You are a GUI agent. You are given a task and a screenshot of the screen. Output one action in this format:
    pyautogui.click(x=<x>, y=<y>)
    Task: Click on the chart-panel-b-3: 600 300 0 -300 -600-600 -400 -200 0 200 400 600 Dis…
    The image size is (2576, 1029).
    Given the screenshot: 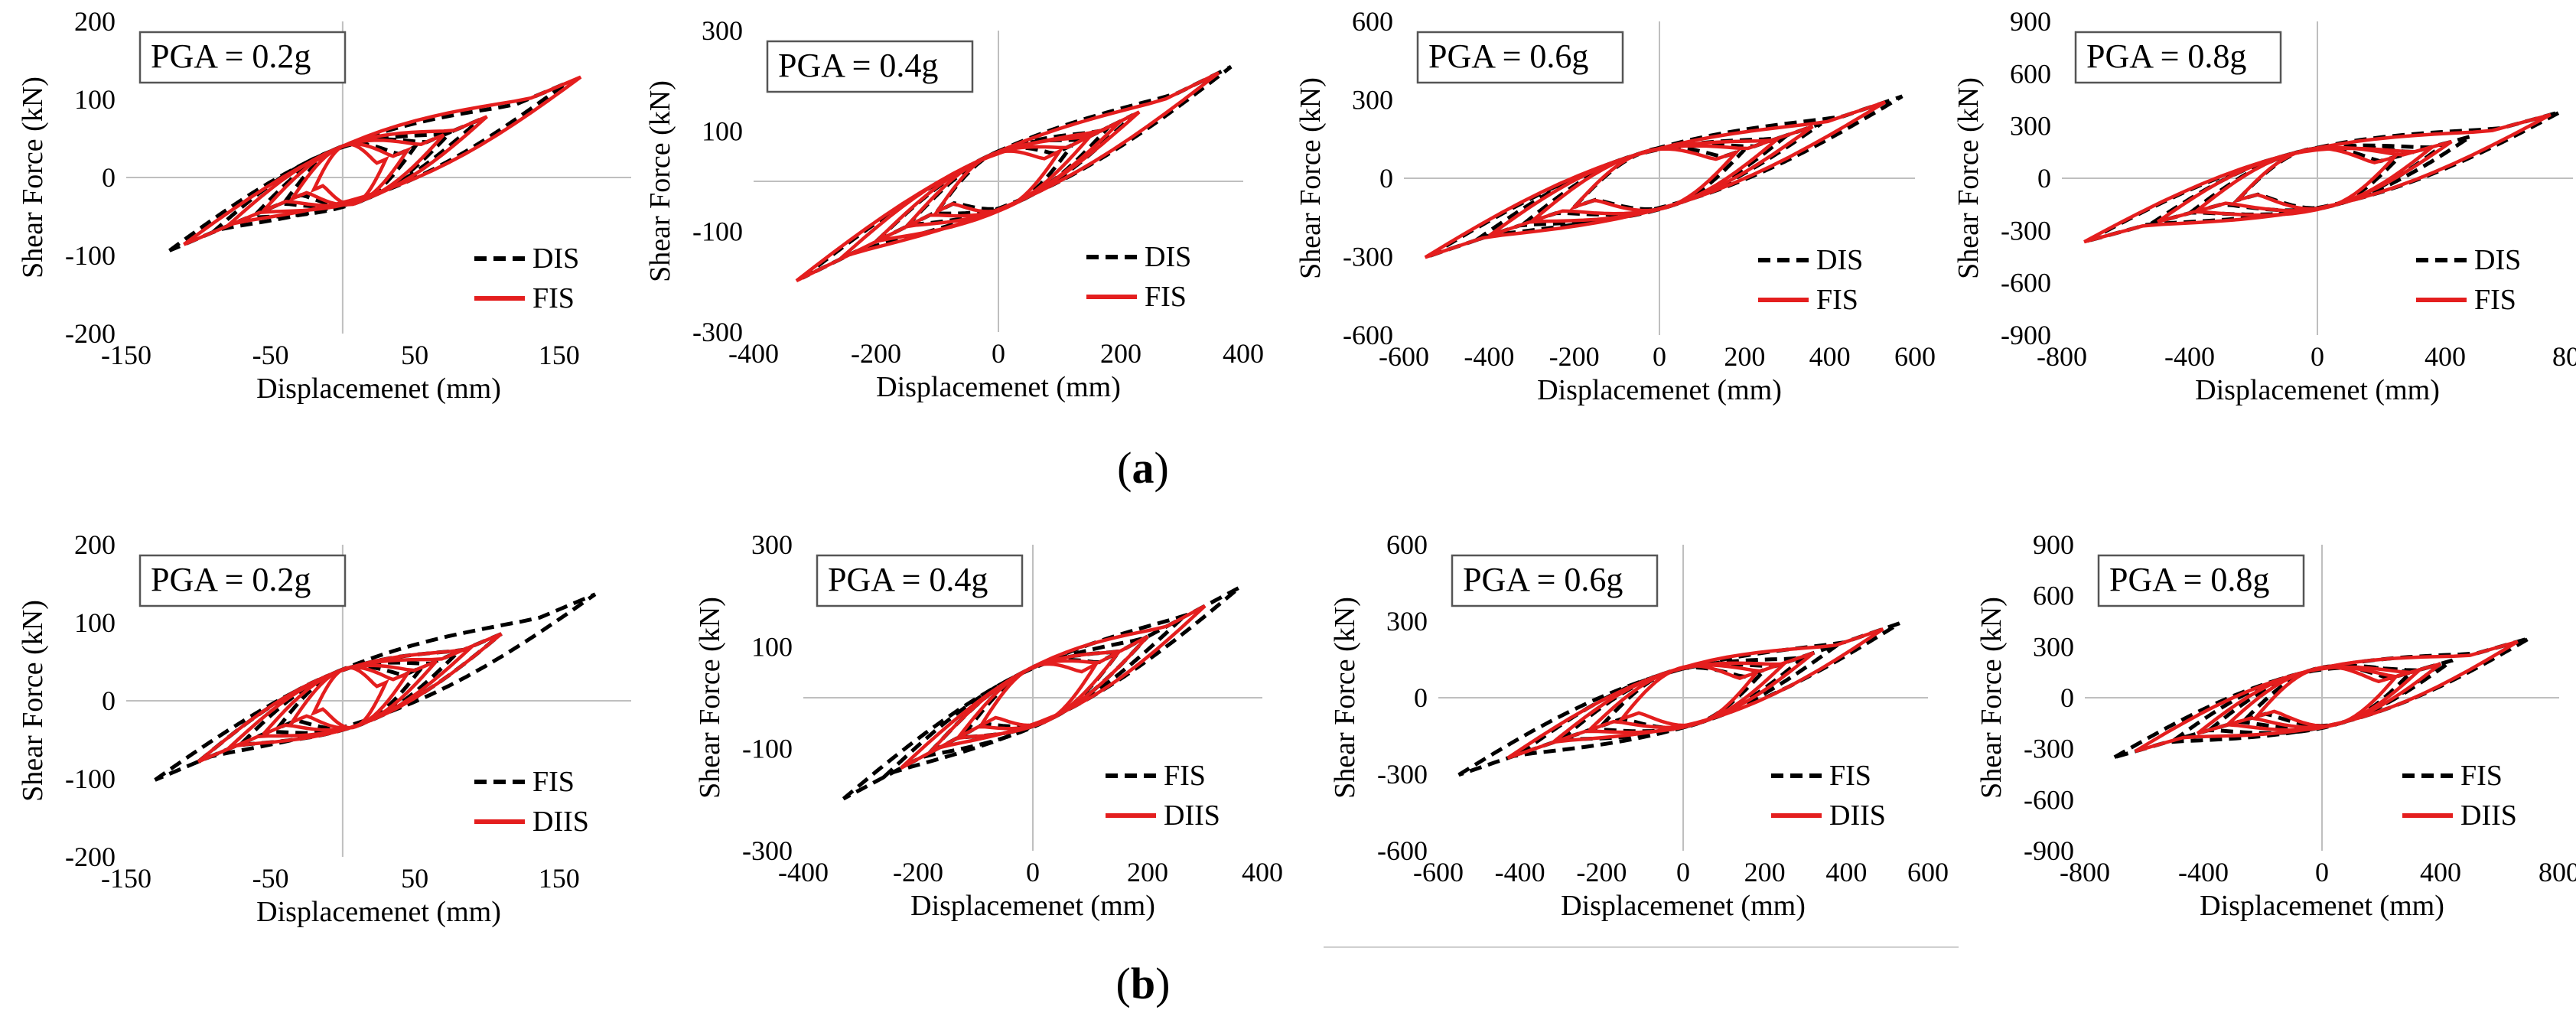 What is the action you would take?
    pyautogui.click(x=1639, y=725)
    